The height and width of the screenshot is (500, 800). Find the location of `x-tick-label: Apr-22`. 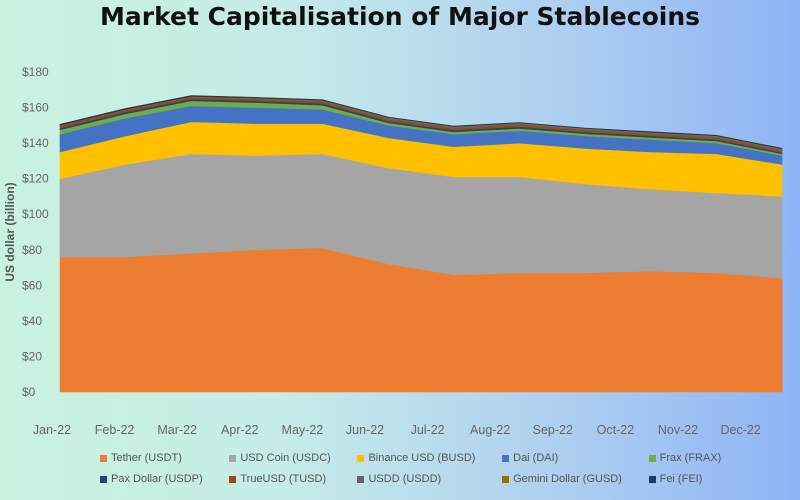

x-tick-label: Apr-22 is located at coordinates (240, 430).